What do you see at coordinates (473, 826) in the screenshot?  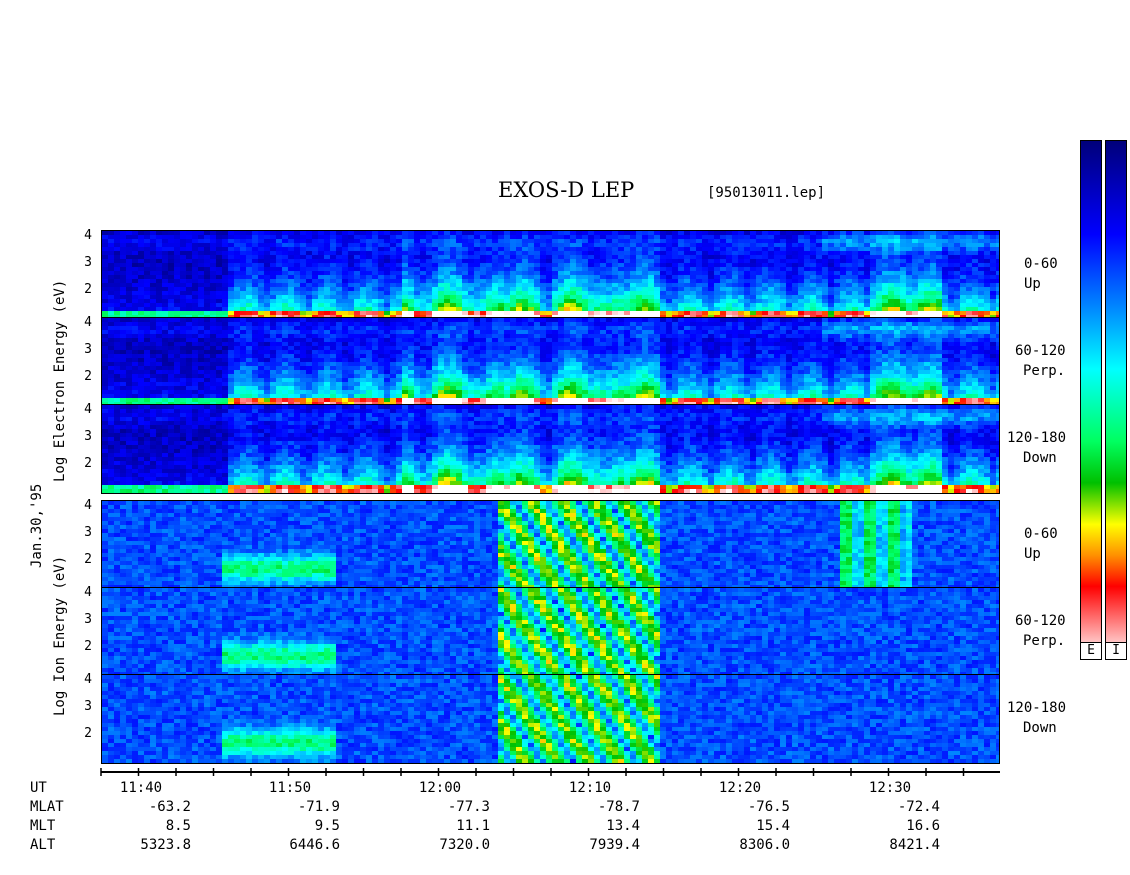 I see `ephemeris-value: 11.1` at bounding box center [473, 826].